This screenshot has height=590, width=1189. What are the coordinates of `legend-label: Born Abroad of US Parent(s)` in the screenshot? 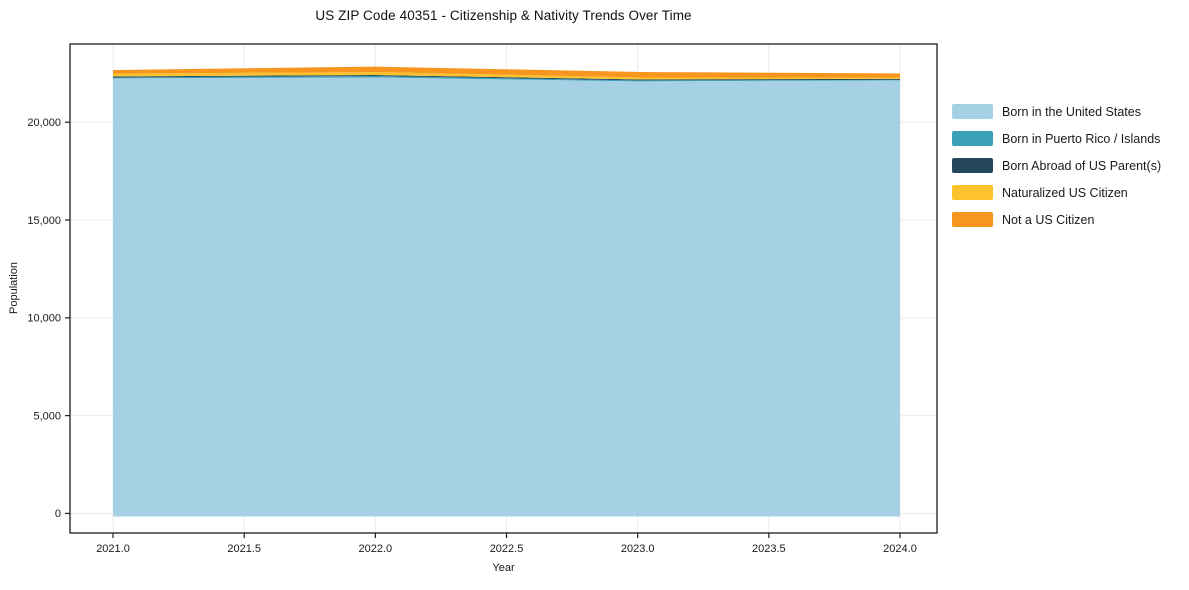 It's located at (1082, 165).